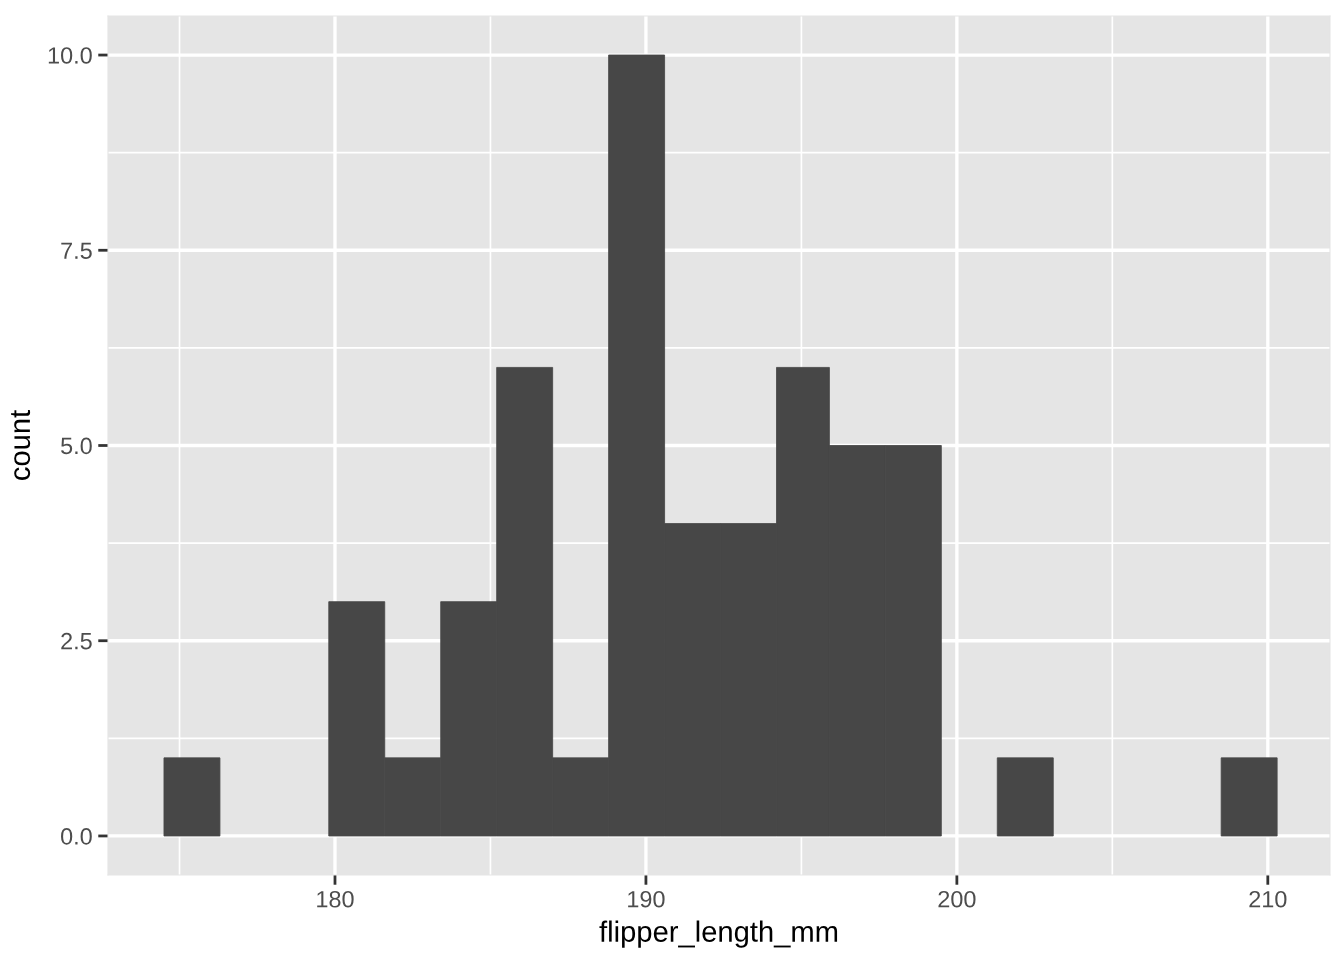 This screenshot has height=960, width=1344. I want to click on y-tick-label: 0.0, so click(76, 836).